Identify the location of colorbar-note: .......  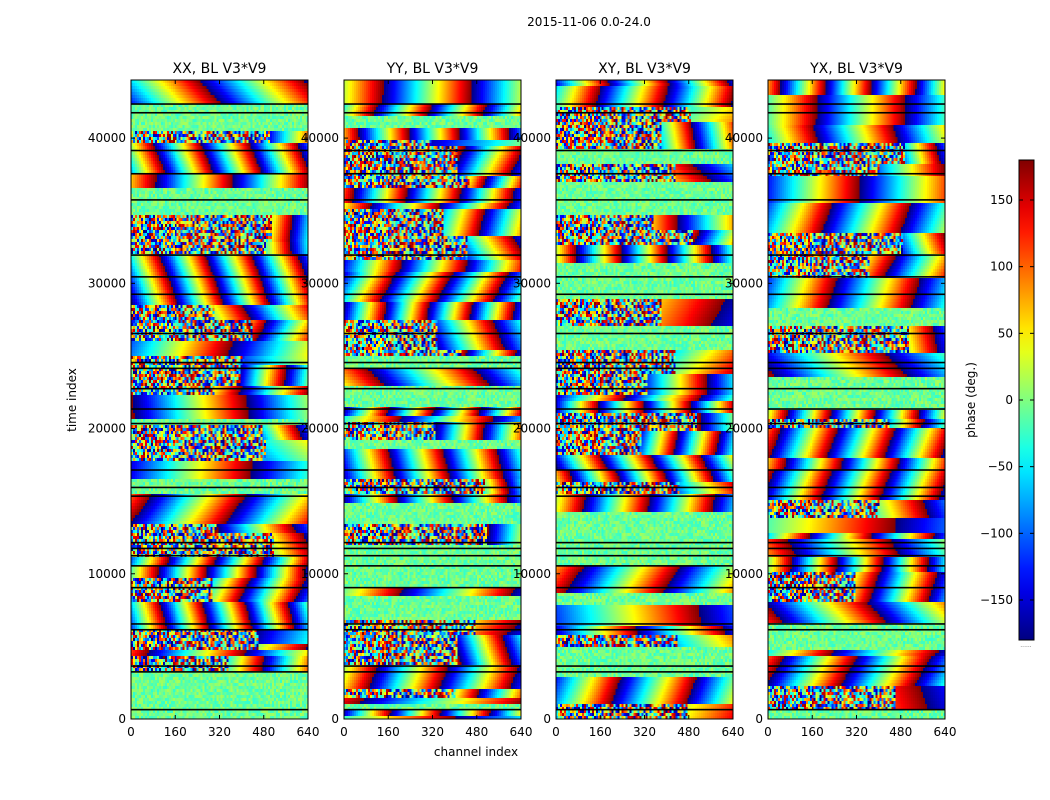
(1026, 645).